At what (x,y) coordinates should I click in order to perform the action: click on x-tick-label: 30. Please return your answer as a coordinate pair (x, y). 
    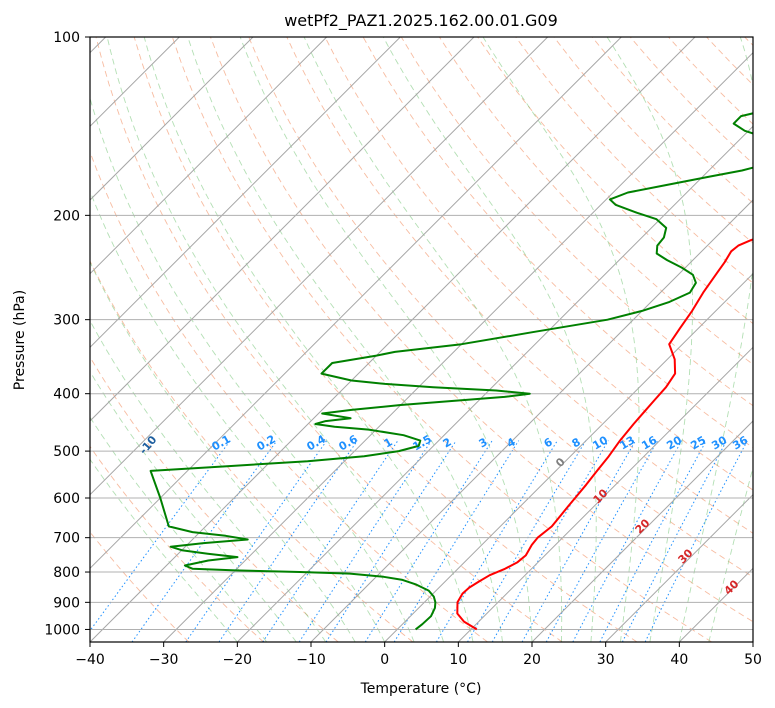
    Looking at the image, I should click on (606, 660).